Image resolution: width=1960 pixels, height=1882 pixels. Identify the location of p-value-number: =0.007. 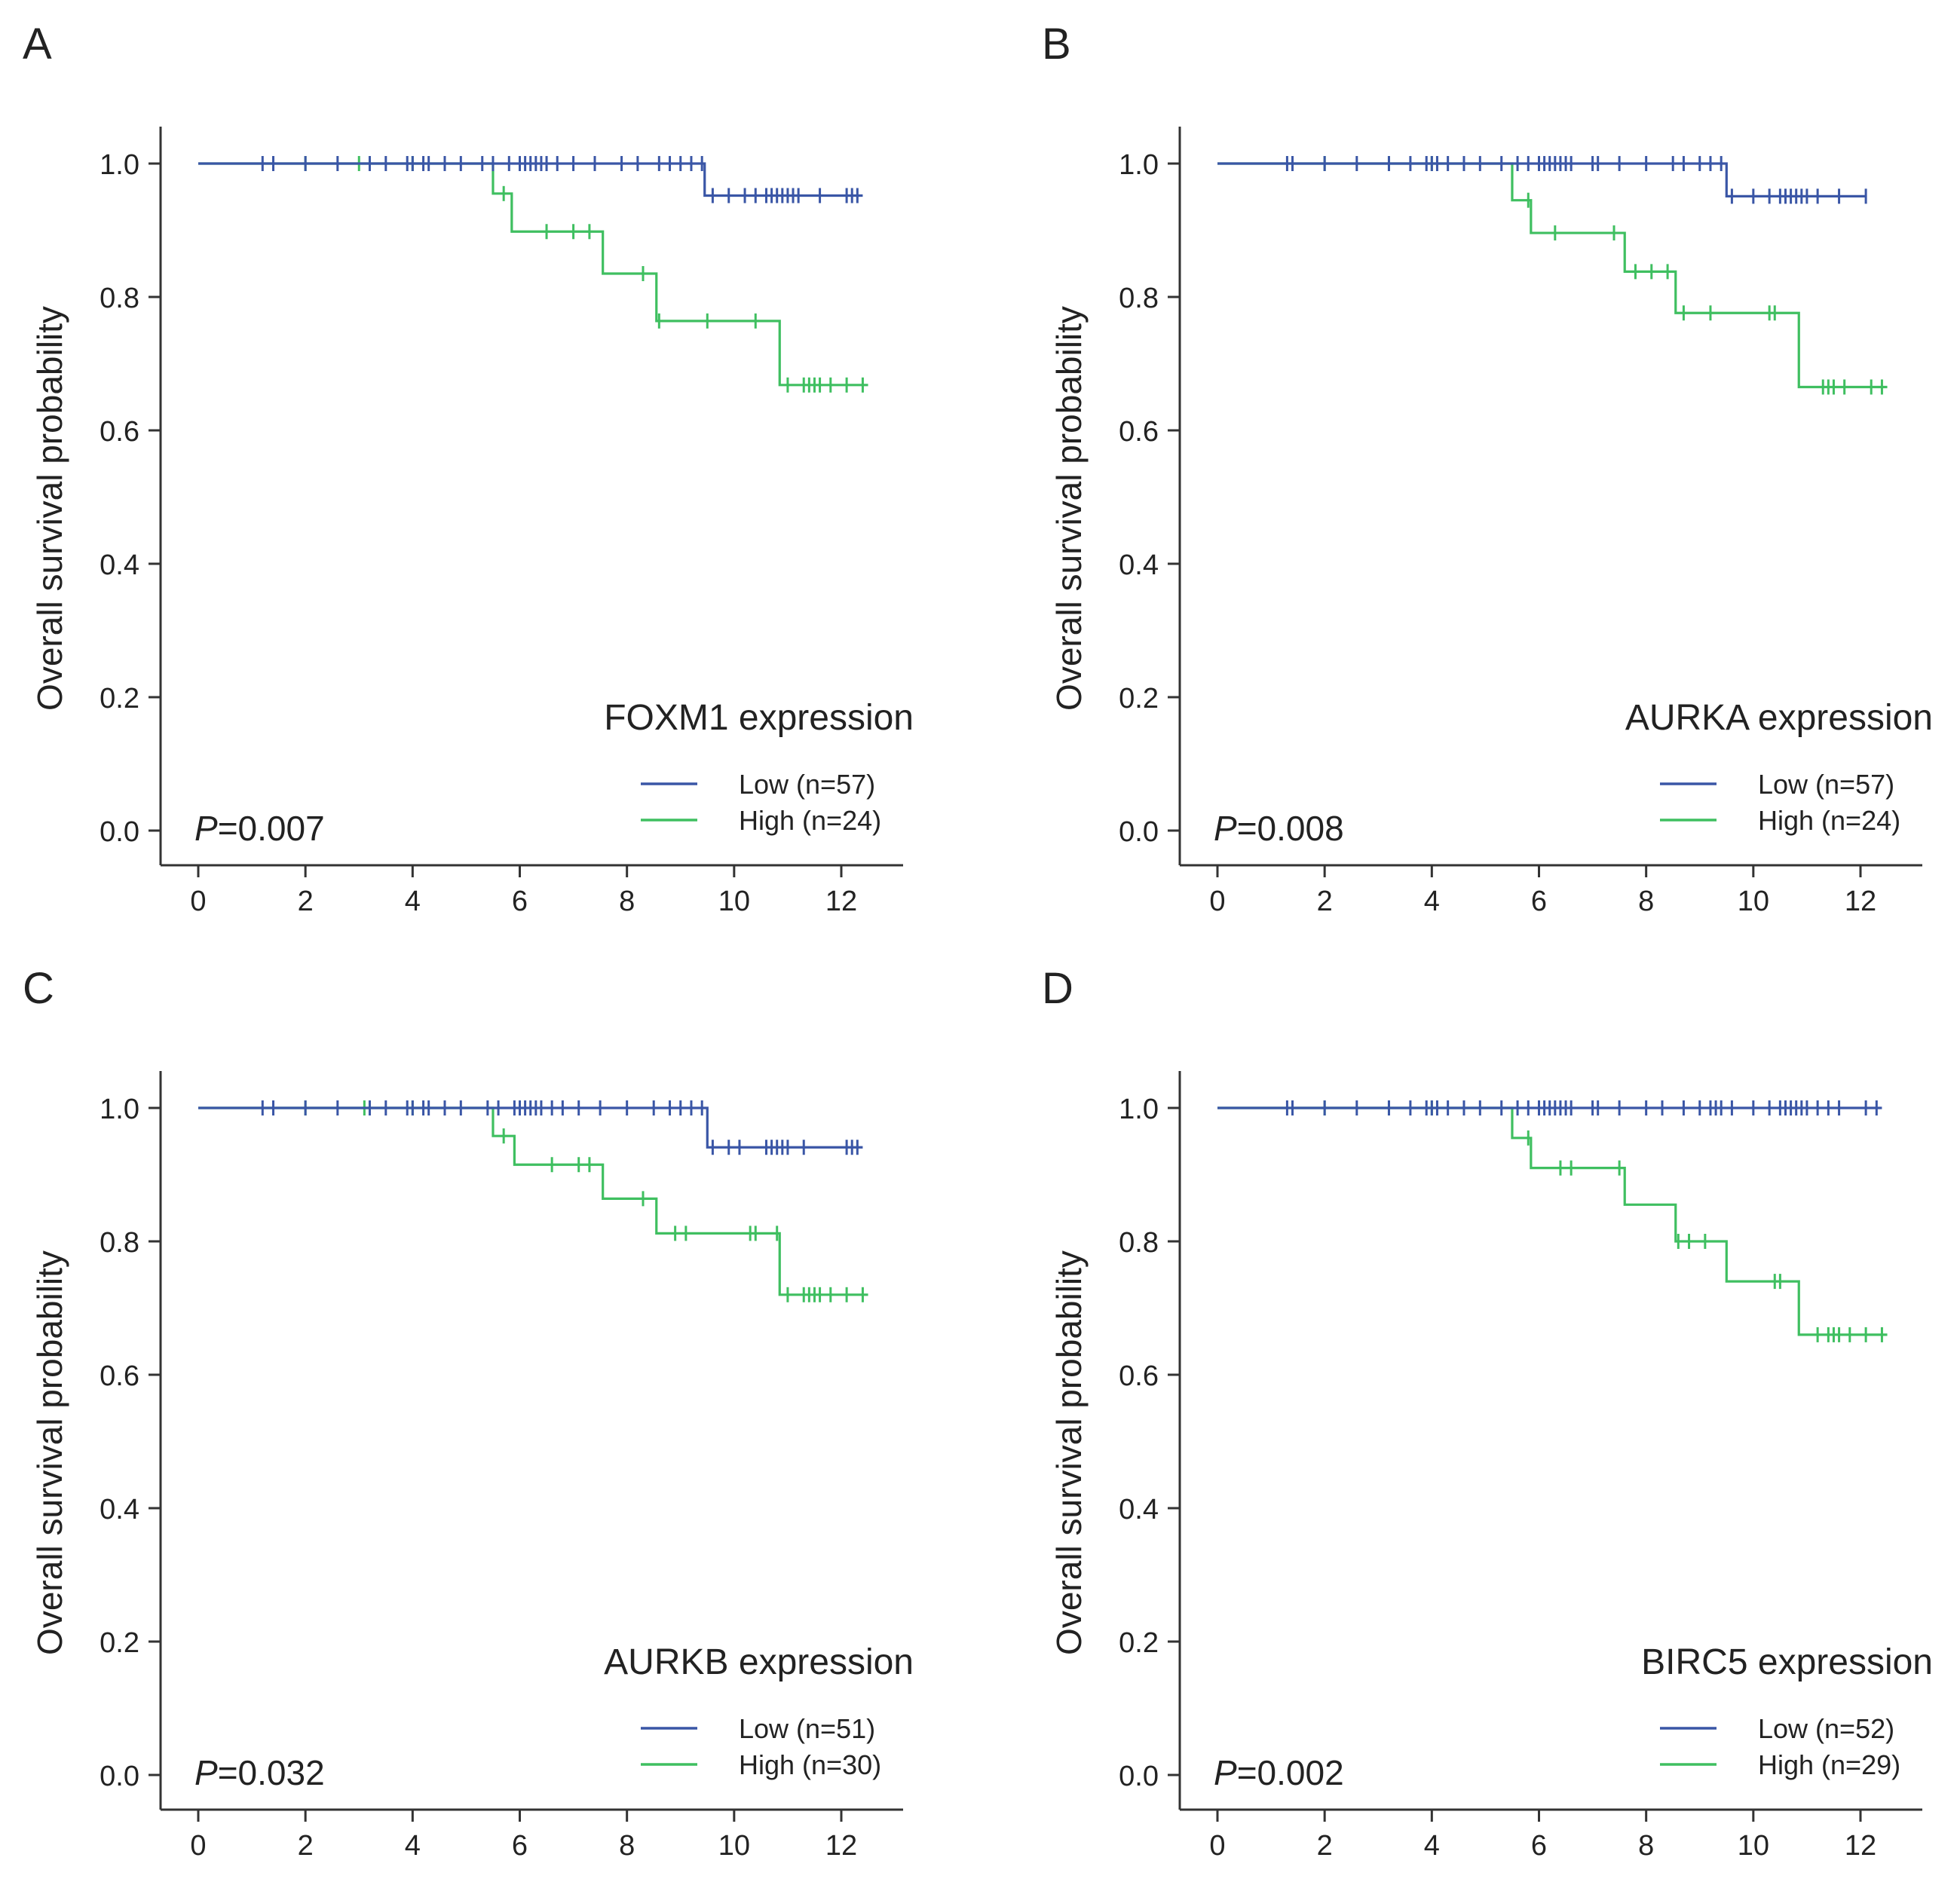
(271, 828).